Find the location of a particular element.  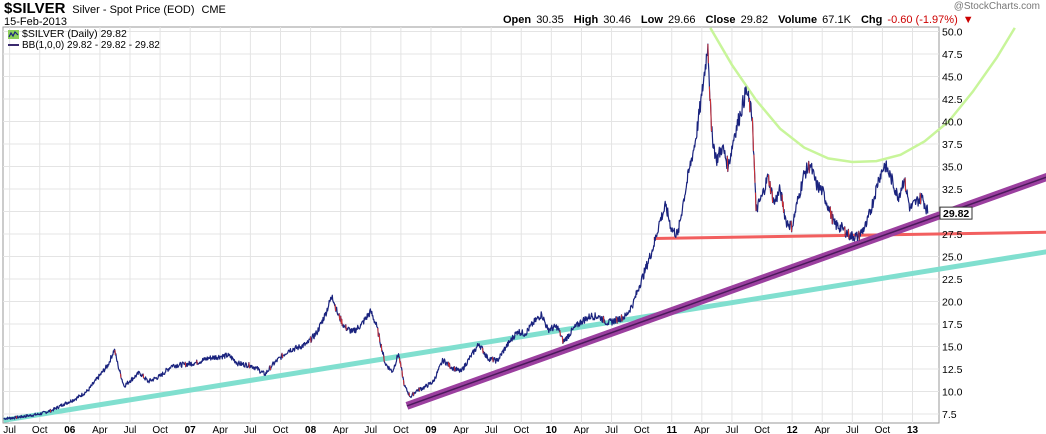

y-tick-label: 15.0 is located at coordinates (952, 348).